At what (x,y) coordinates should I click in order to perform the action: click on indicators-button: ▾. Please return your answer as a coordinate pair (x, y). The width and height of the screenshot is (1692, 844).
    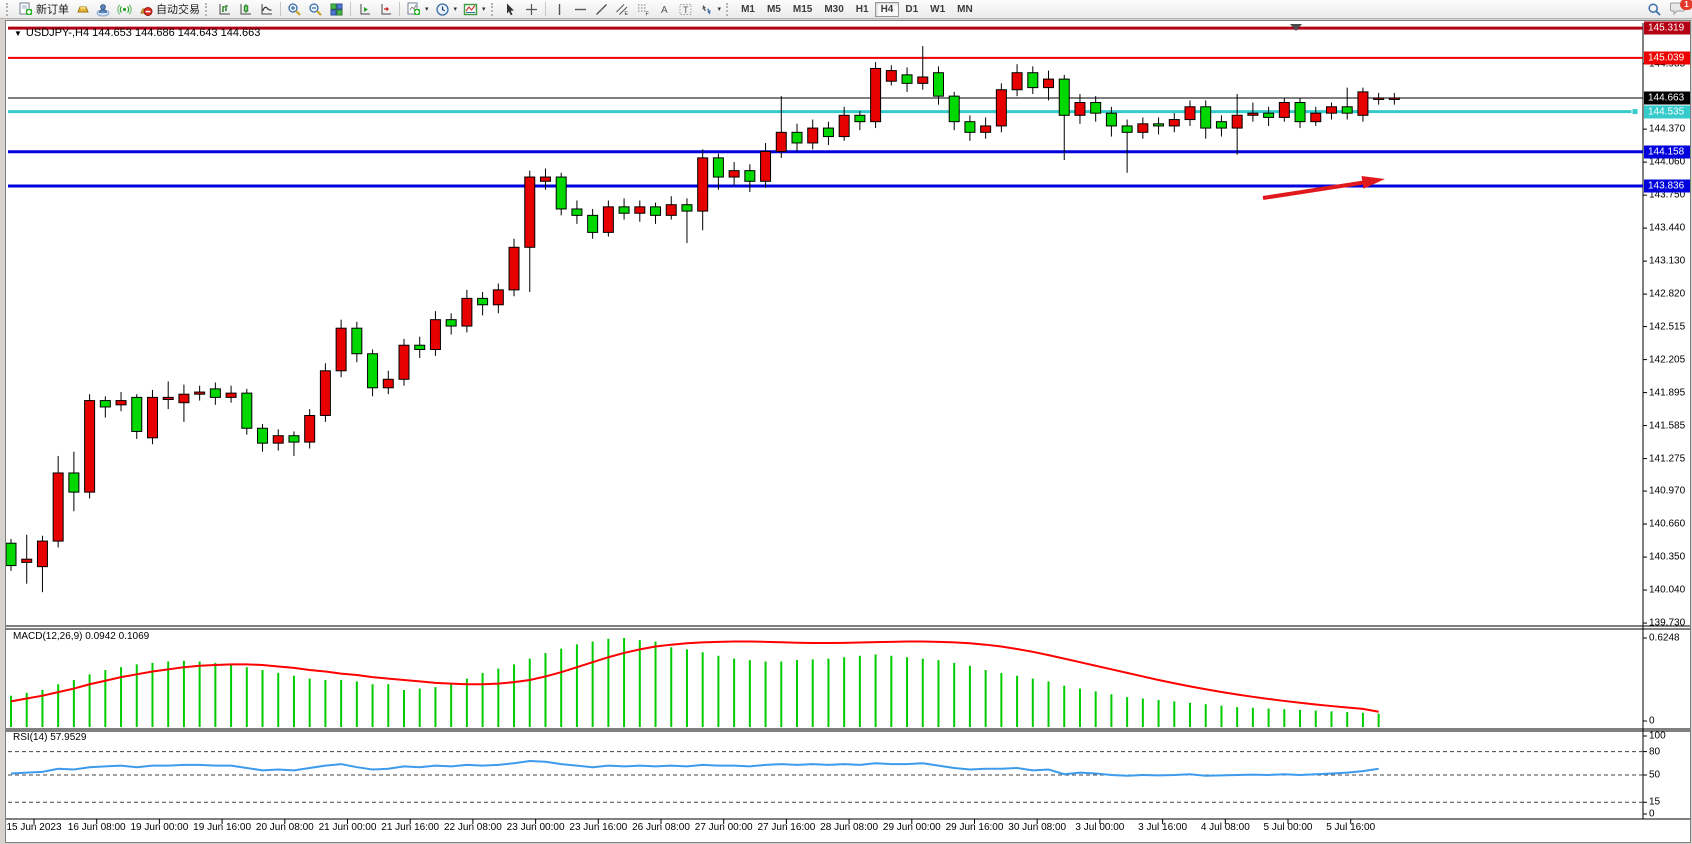
    Looking at the image, I should click on (474, 9).